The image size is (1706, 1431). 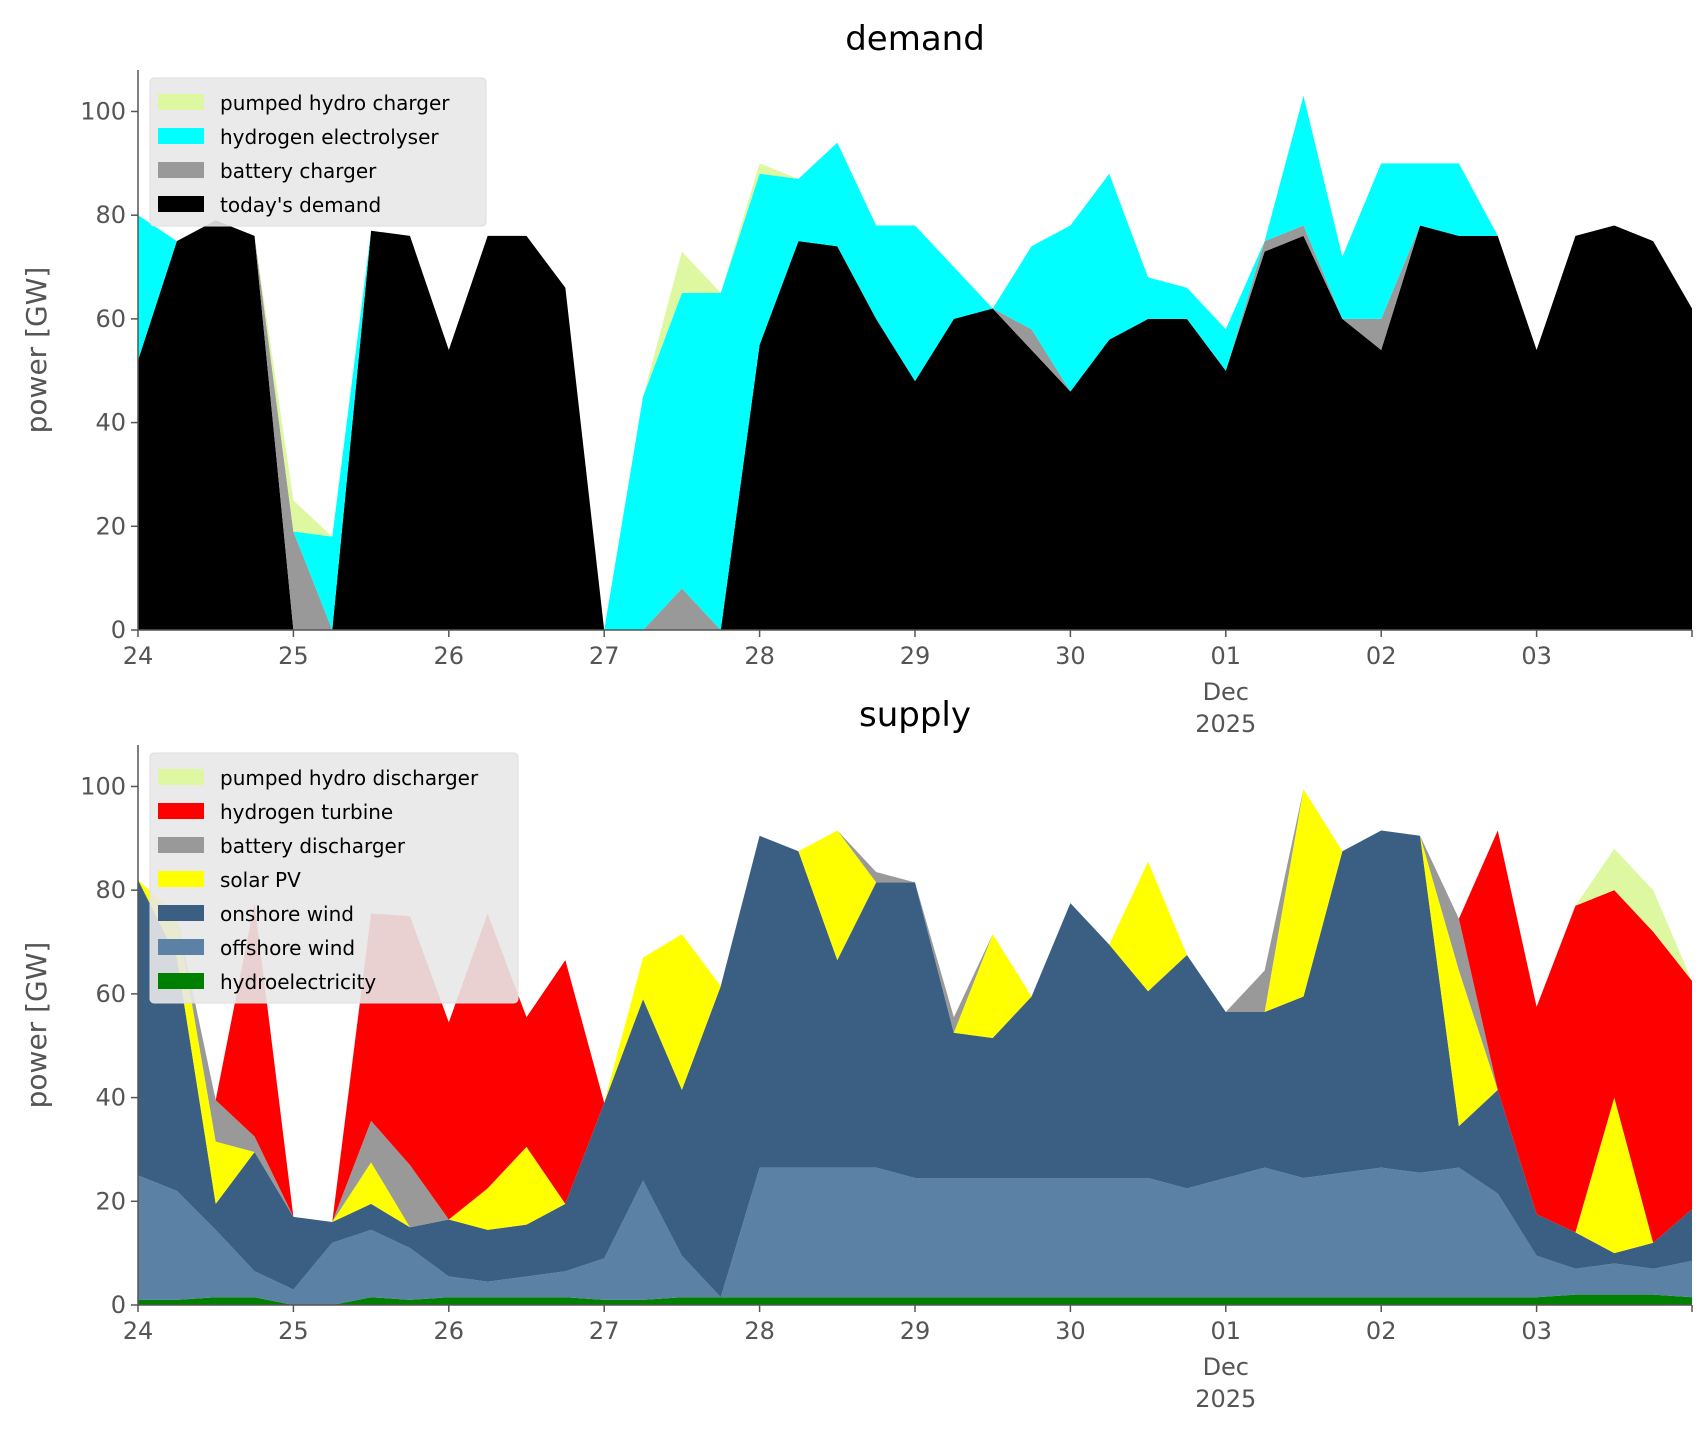 I want to click on legend-entry: battery discharger, so click(x=313, y=846).